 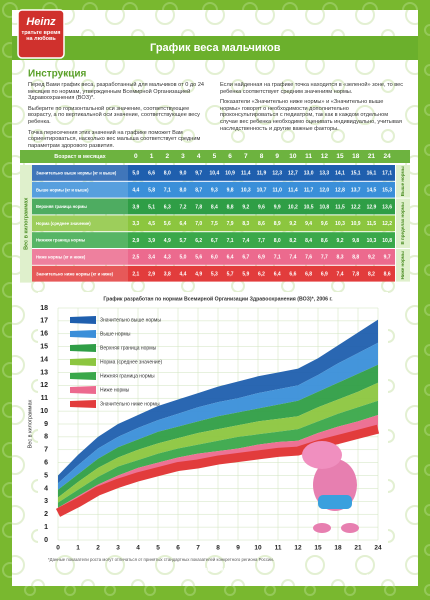 What do you see at coordinates (293, 156) in the screenshot?
I see `column-header: 10` at bounding box center [293, 156].